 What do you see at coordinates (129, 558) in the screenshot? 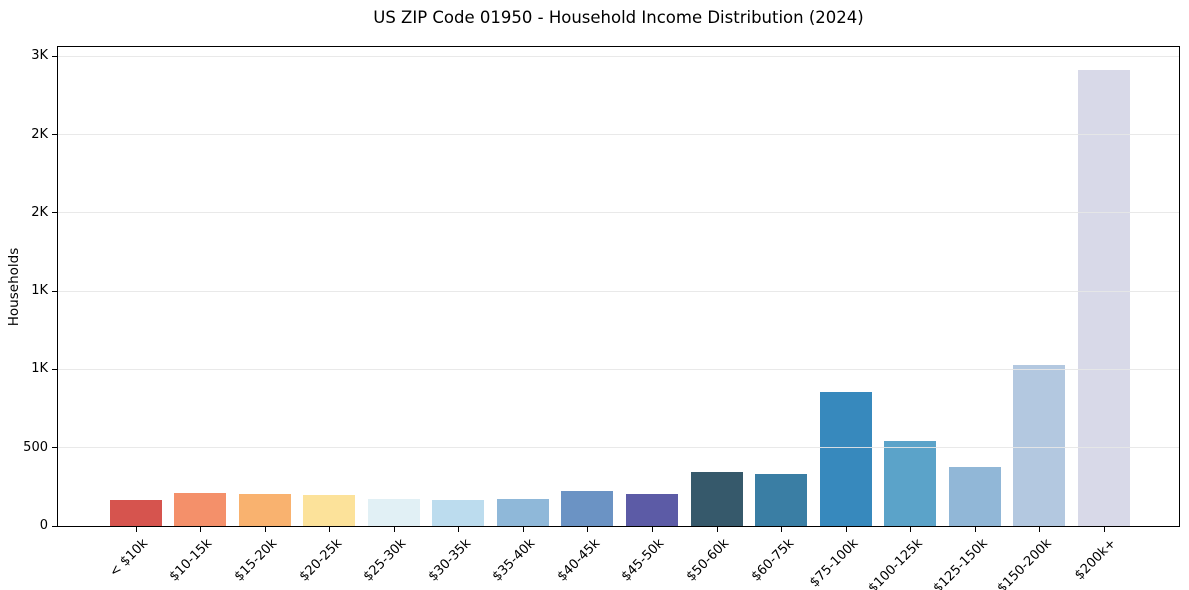
I see `x-tick-label: < $10k` at bounding box center [129, 558].